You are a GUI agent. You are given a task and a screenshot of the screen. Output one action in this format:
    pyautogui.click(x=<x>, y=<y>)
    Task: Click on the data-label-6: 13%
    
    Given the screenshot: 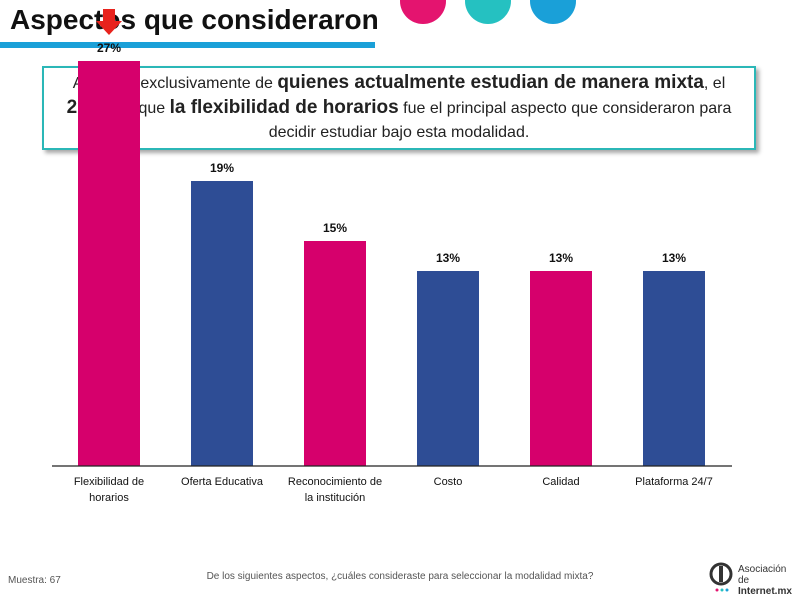 What is the action you would take?
    pyautogui.click(x=674, y=258)
    